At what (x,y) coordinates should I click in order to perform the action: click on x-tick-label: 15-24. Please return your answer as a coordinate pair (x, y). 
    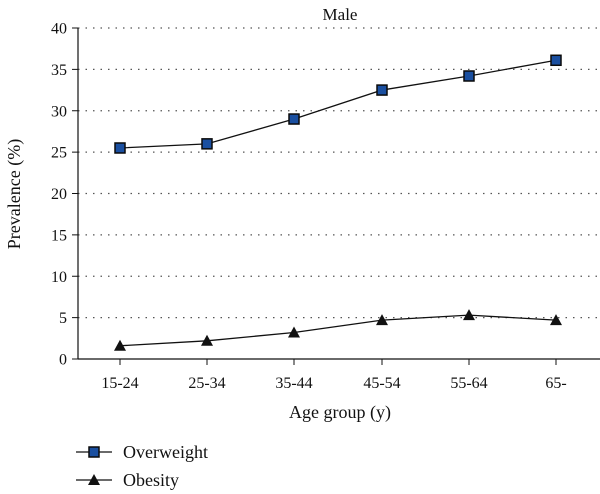
    Looking at the image, I should click on (119, 383).